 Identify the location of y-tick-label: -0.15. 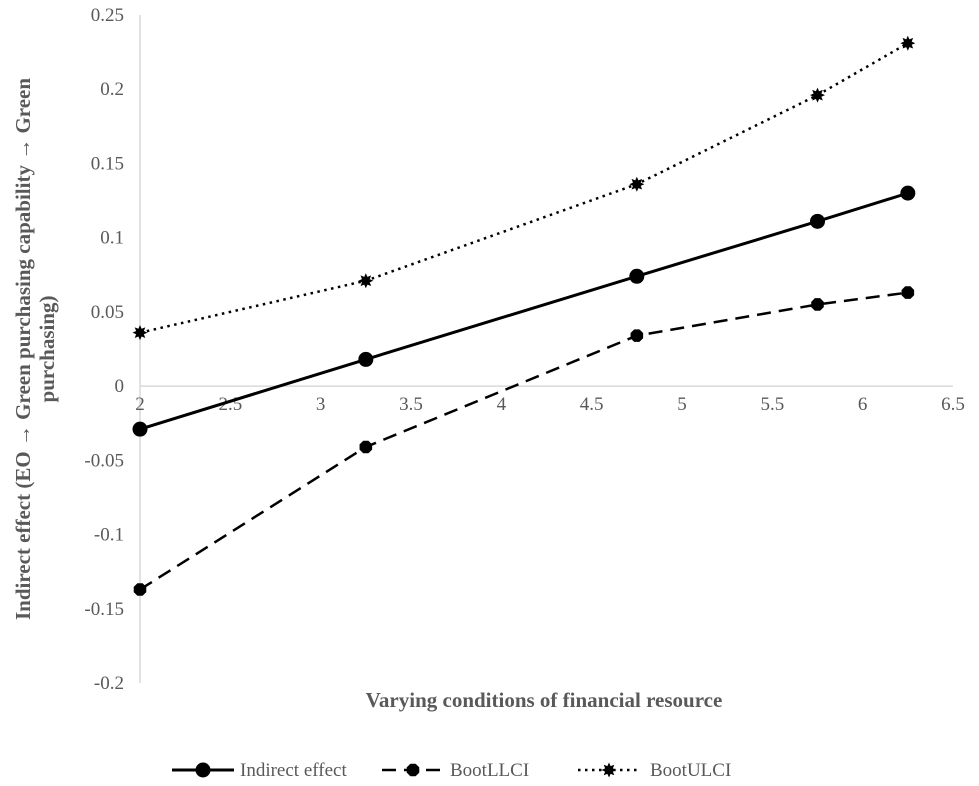
(104, 609).